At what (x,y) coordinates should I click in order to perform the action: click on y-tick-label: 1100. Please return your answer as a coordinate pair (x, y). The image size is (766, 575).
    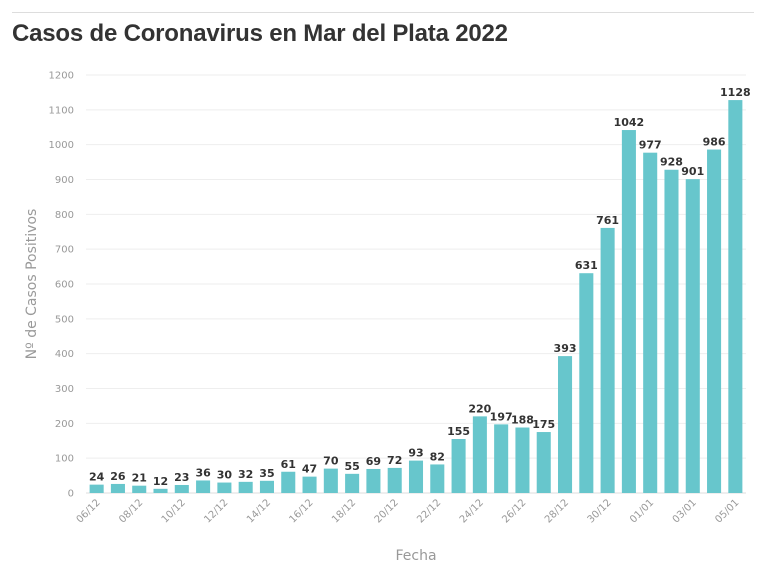
    Looking at the image, I should click on (61, 110).